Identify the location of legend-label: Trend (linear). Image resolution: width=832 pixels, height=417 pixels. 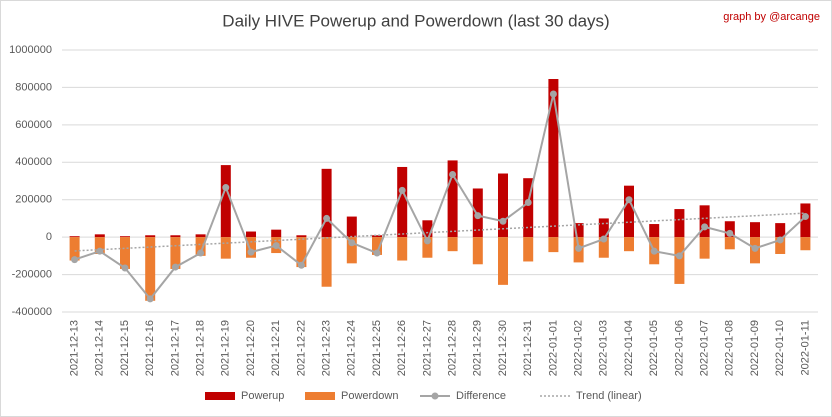
(609, 396).